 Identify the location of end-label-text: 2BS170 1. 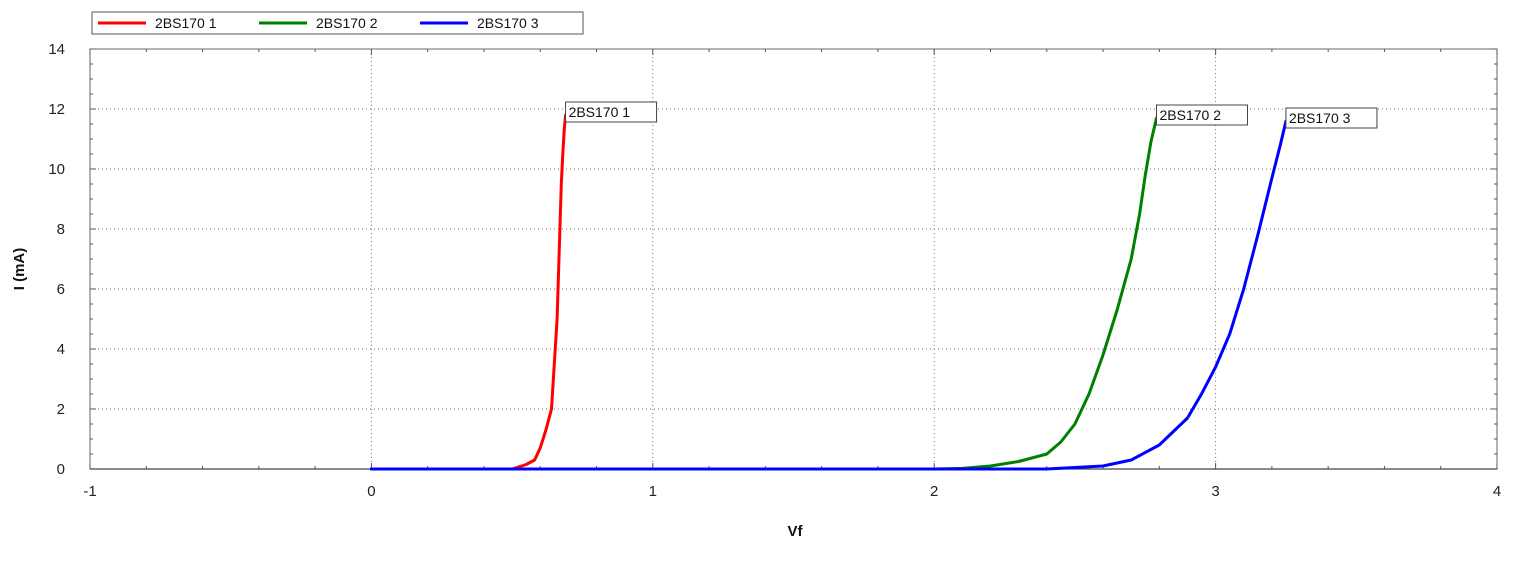
(600, 112).